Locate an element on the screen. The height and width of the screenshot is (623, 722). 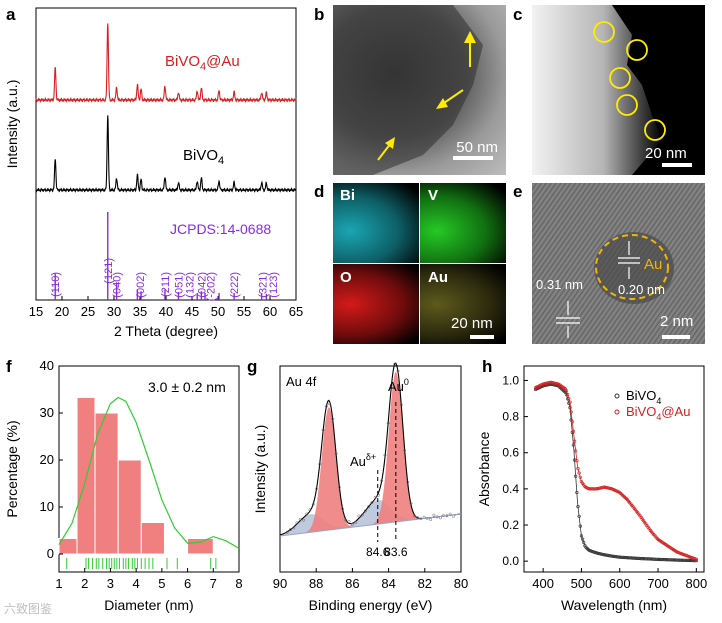
lattice-spacing-2: 0.20 nm is located at coordinates (641, 289).